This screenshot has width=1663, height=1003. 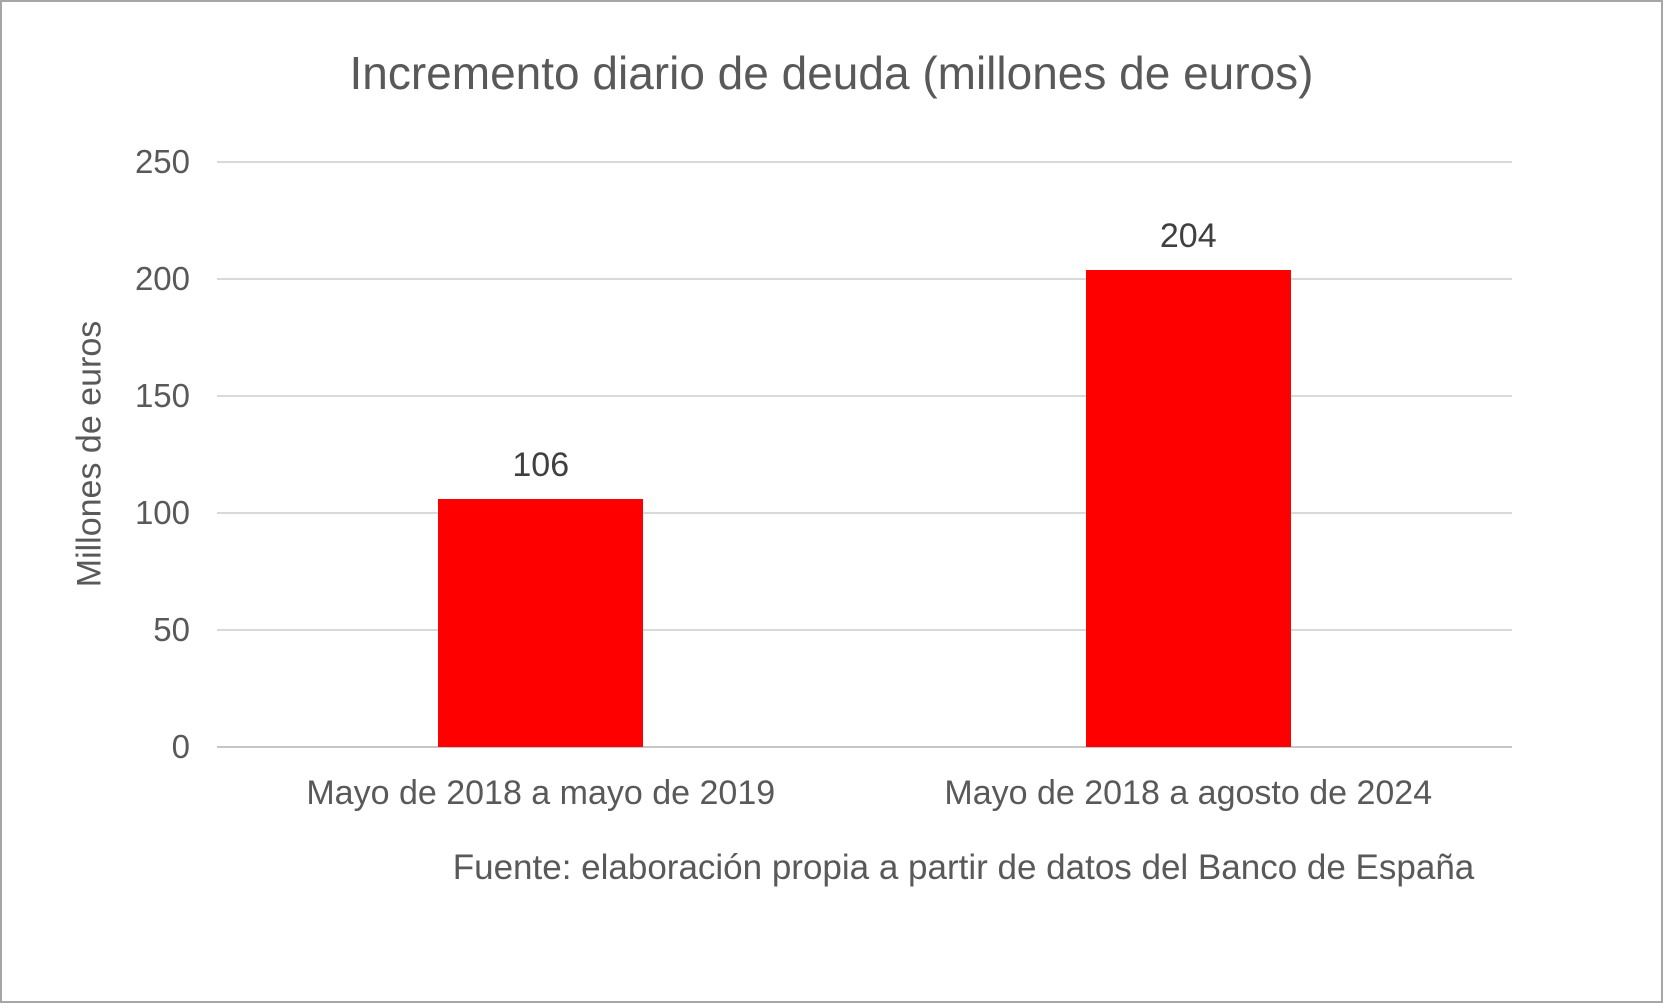 I want to click on y-axis-tick-label: 0, so click(x=180, y=746).